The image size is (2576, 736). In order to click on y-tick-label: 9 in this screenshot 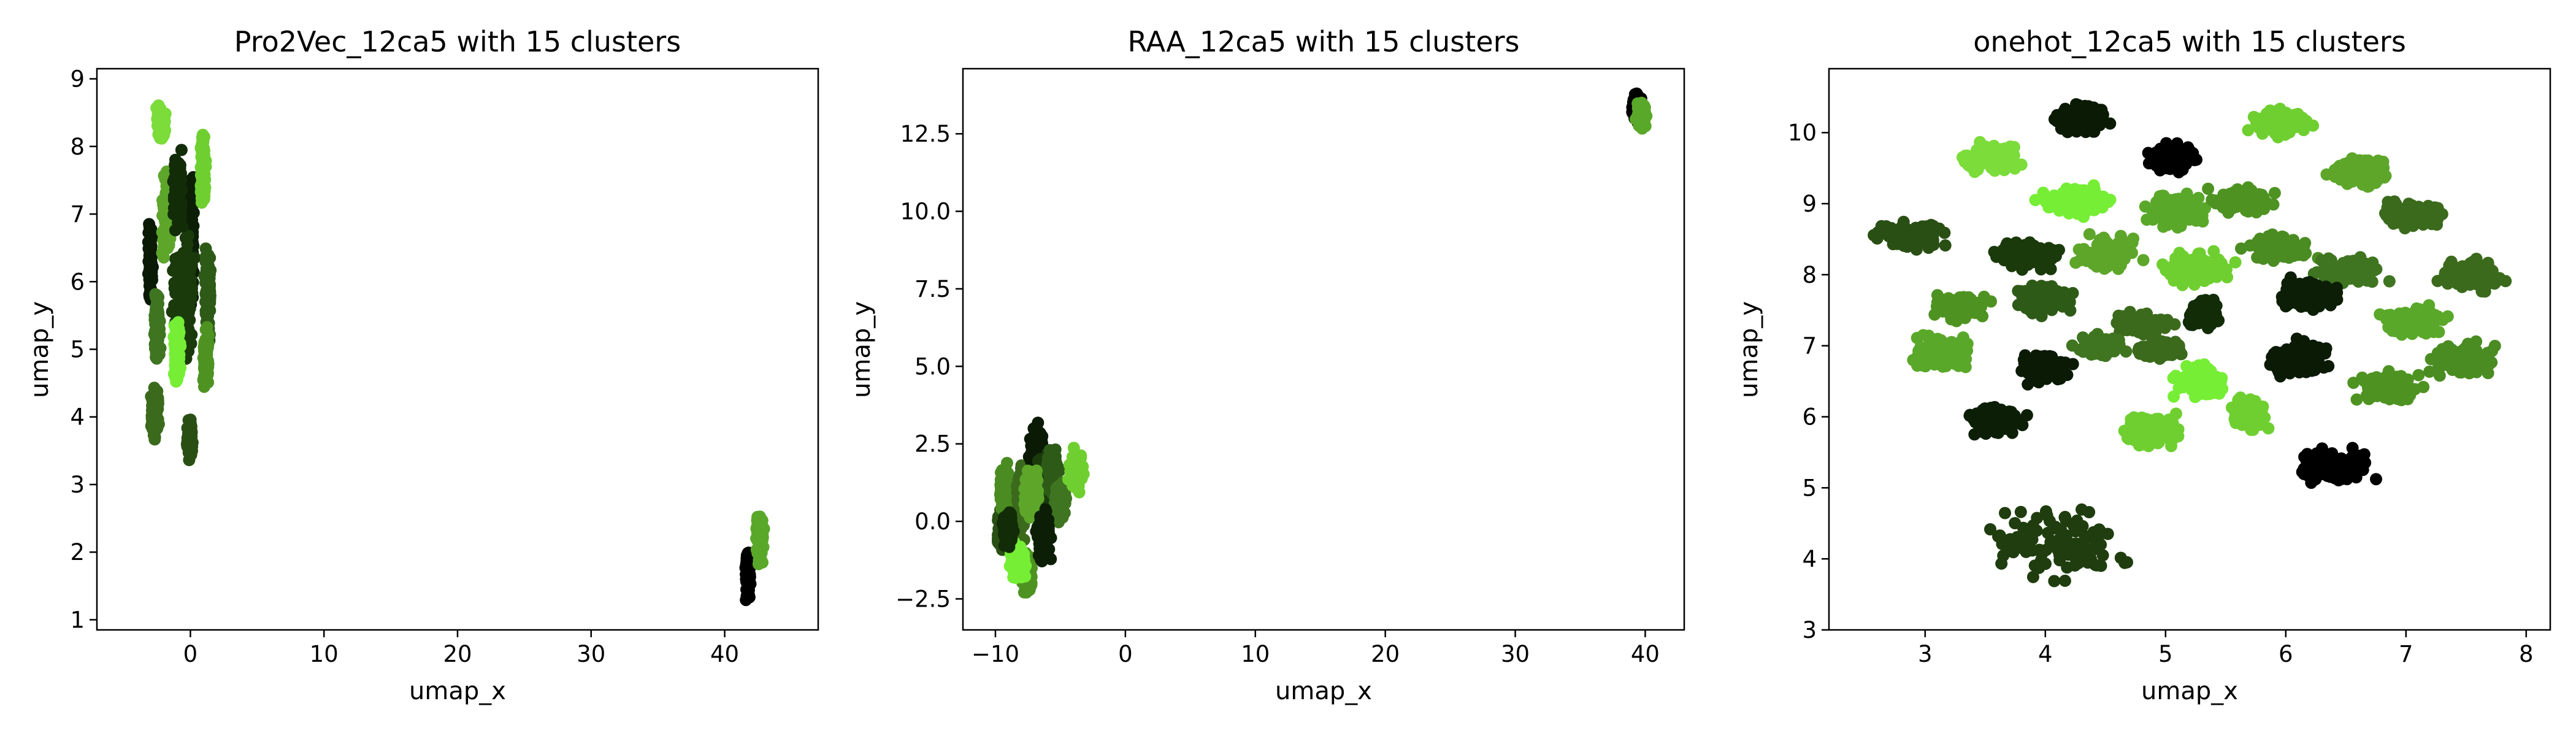, I will do `click(77, 79)`.